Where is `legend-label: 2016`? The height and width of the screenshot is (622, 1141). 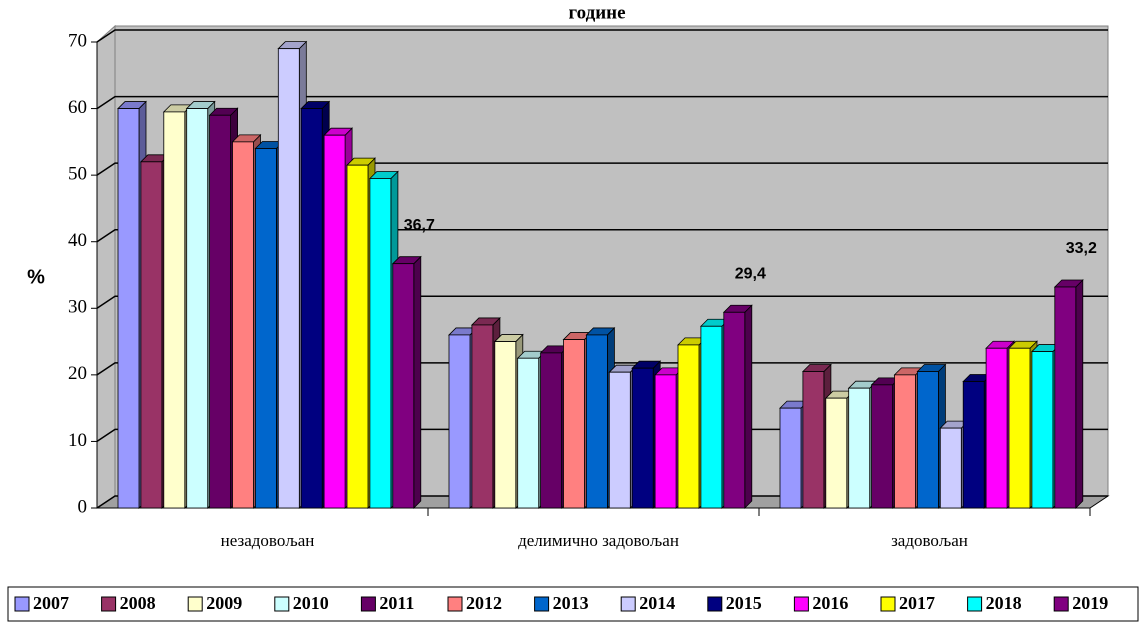 legend-label: 2016 is located at coordinates (830, 603).